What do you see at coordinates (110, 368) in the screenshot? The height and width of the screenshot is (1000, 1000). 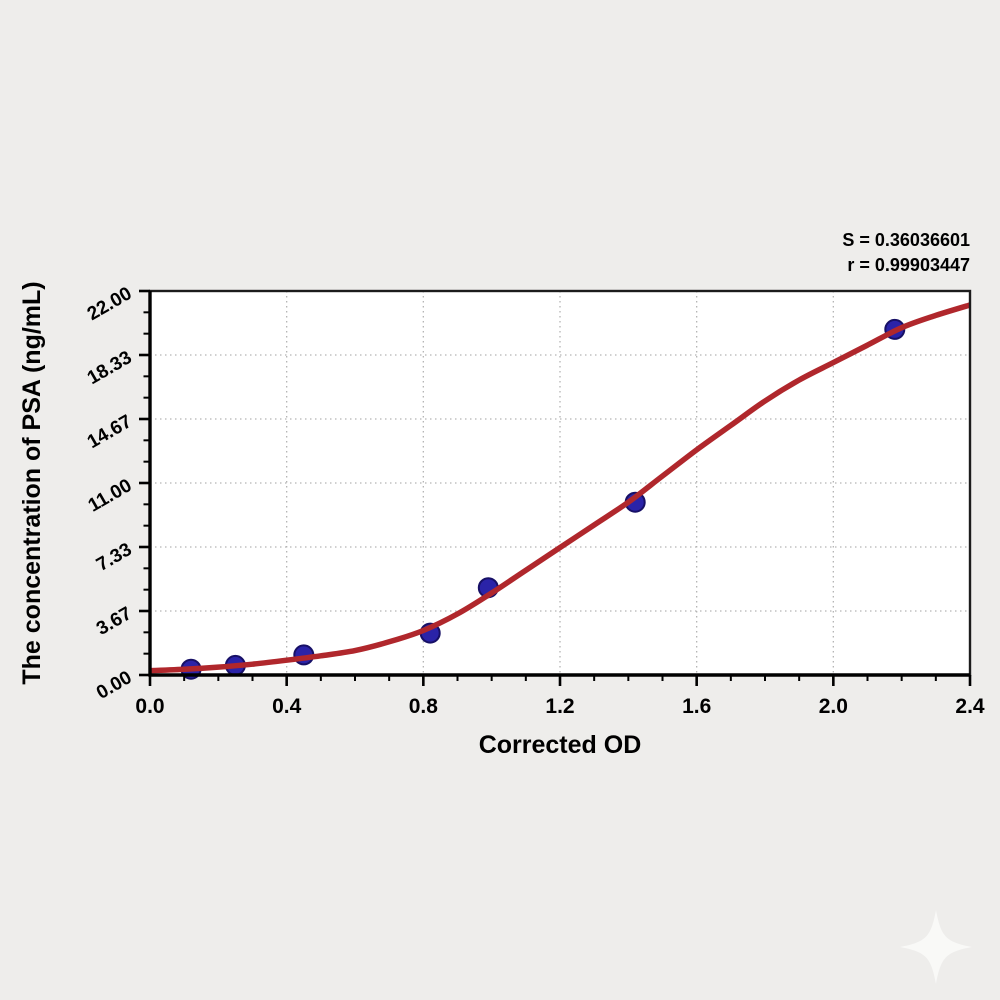 I see `y-tick-label: 18.33` at bounding box center [110, 368].